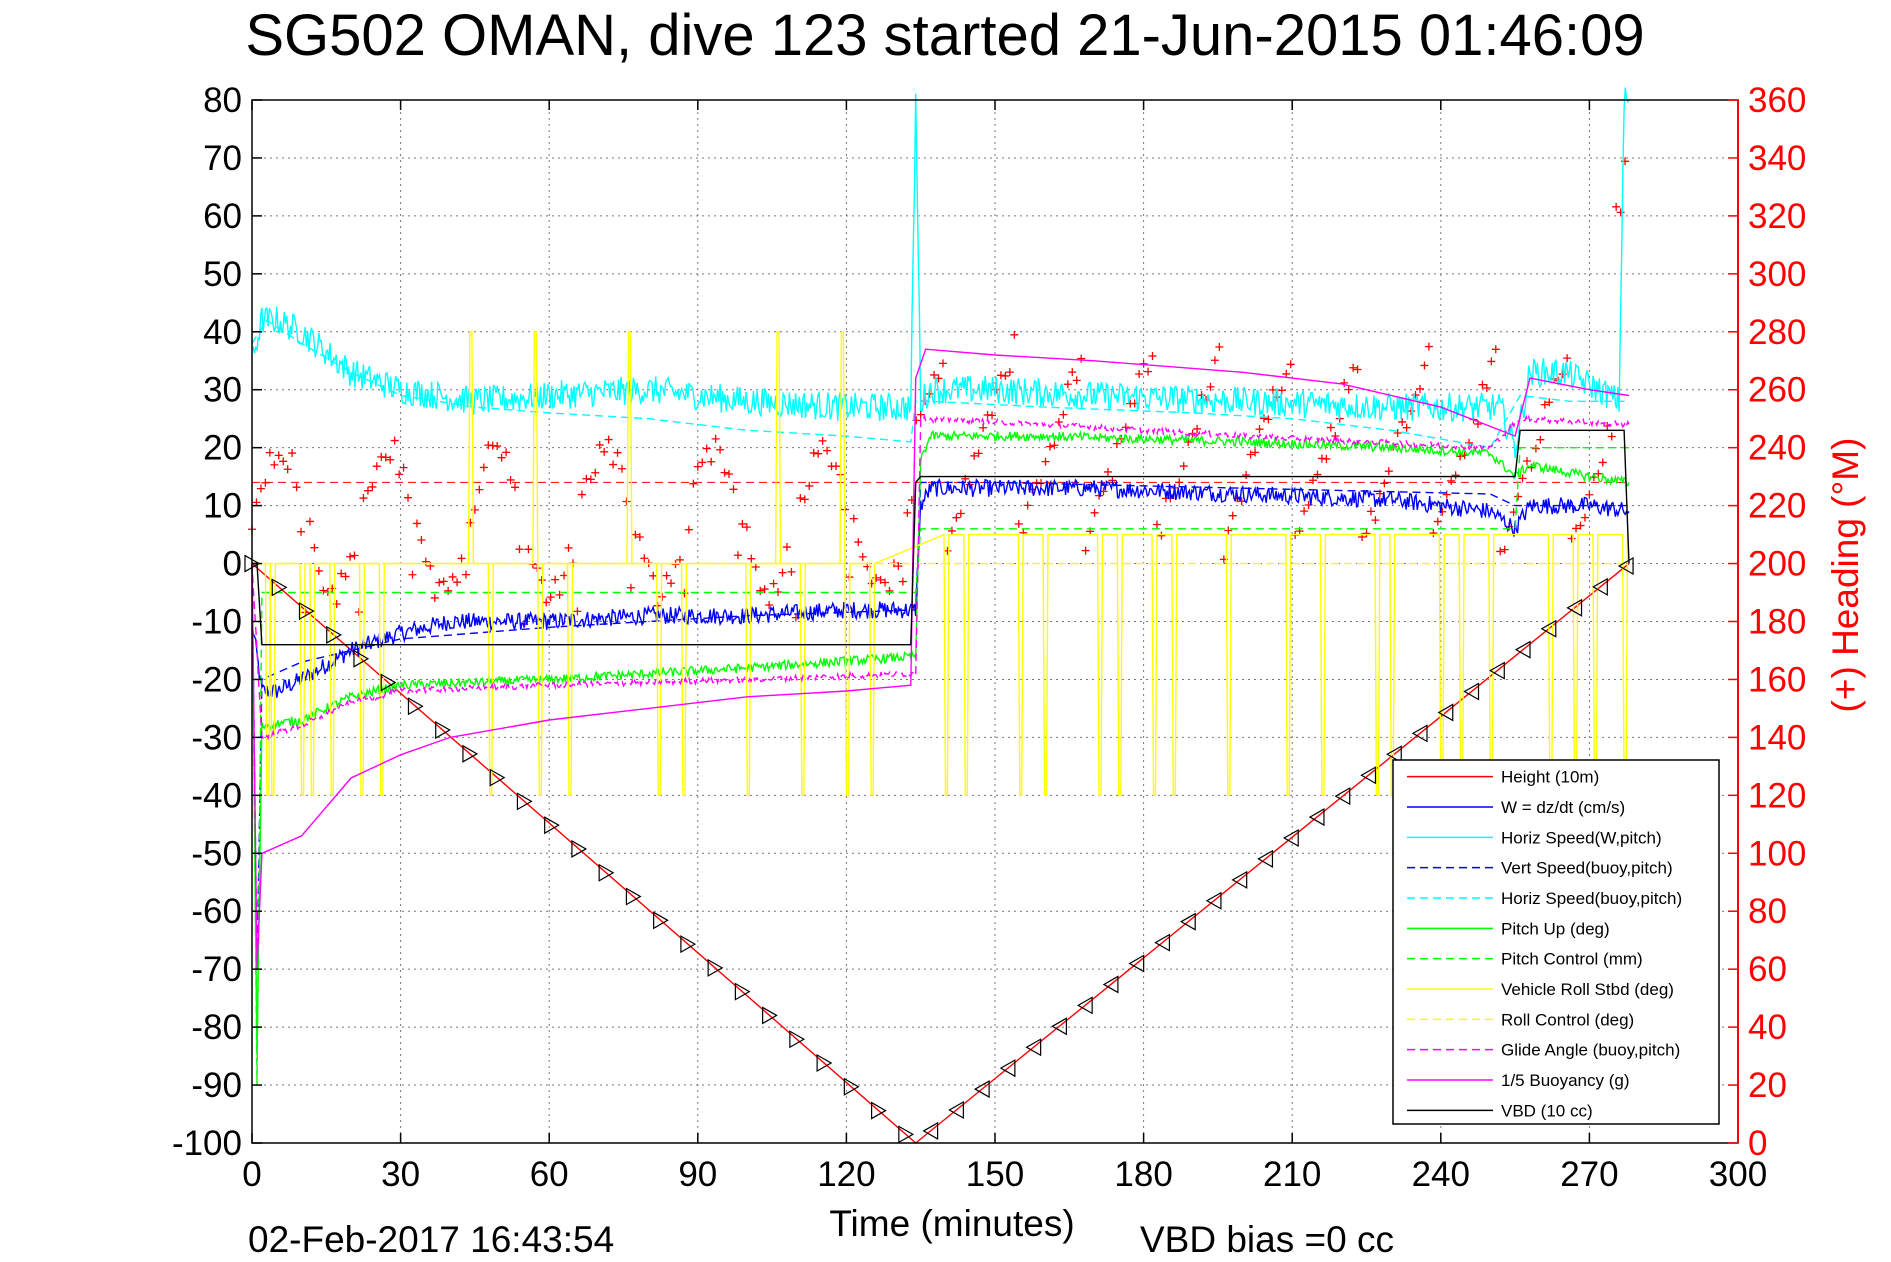 The image size is (1891, 1262). Describe the element at coordinates (222, 448) in the screenshot. I see `y-tick-label: 20` at that location.